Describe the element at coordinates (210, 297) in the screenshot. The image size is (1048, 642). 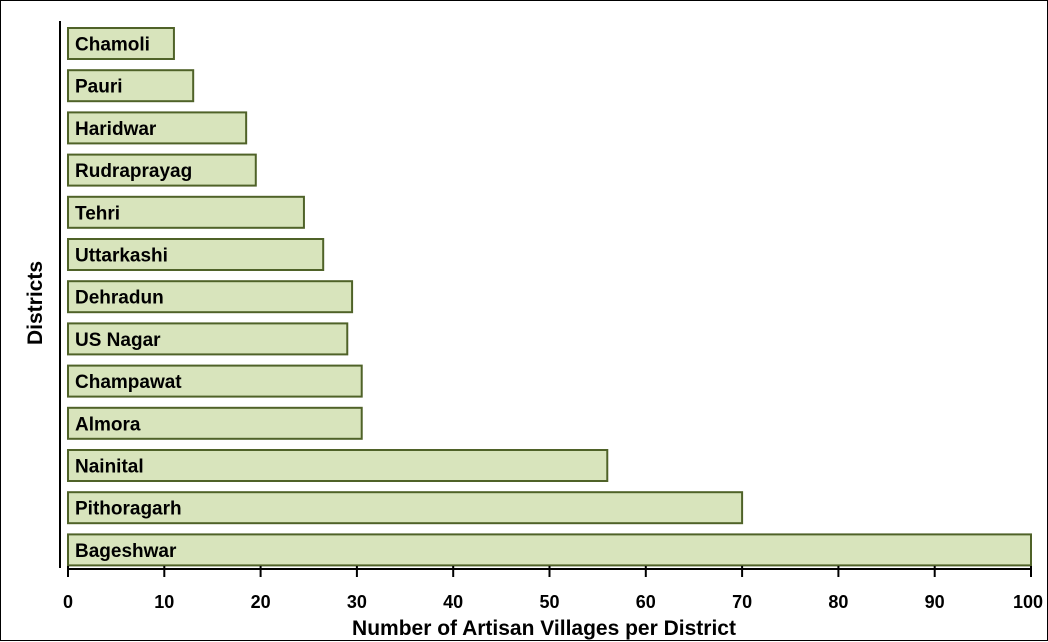
I see `bar-dehradun` at that location.